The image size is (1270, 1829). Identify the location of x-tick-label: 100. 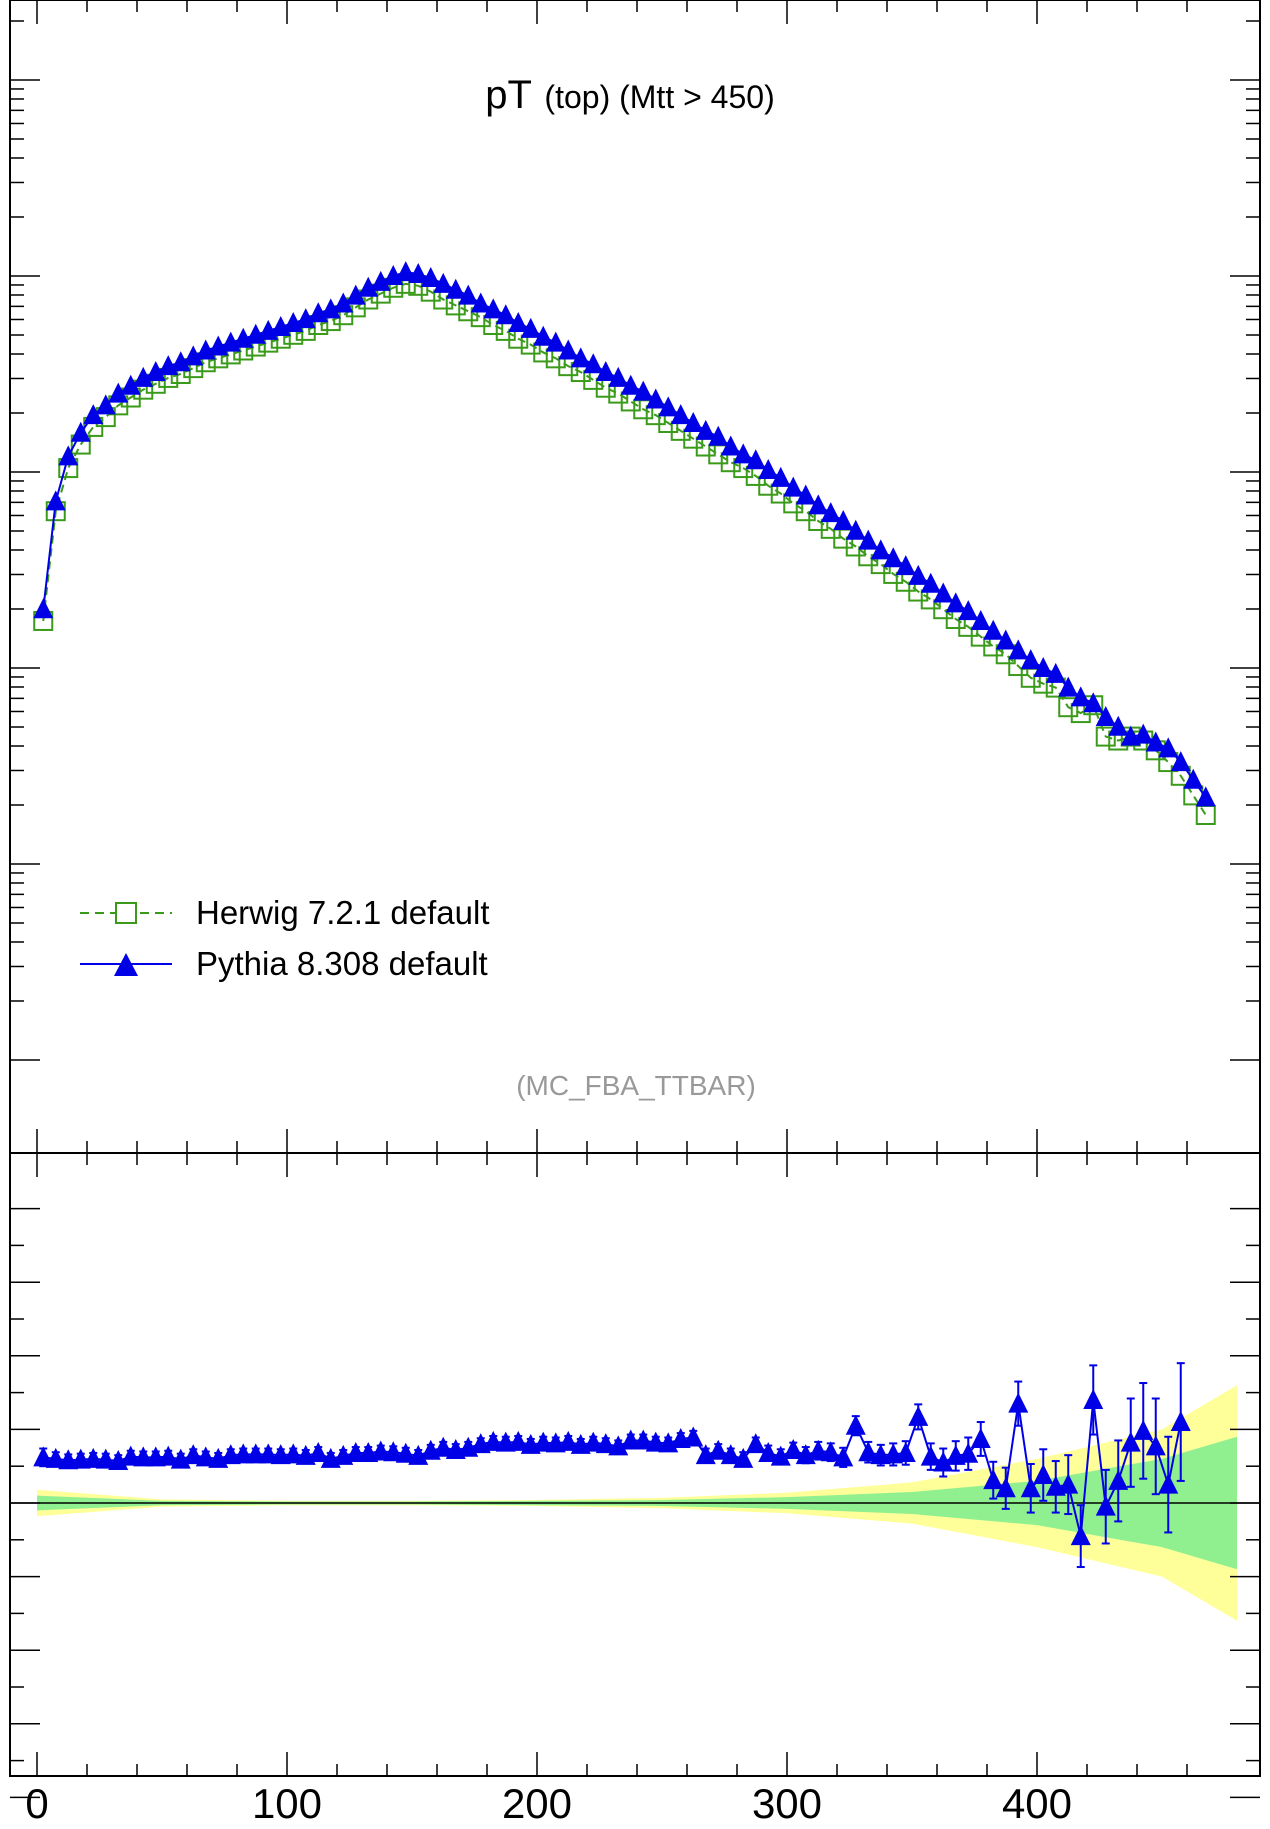
(287, 1803).